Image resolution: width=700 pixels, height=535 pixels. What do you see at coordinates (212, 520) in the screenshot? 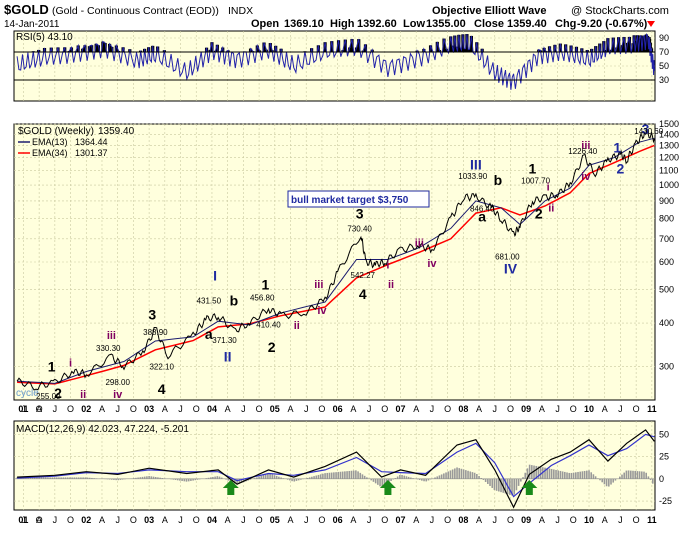
I see `x-tick-label: 04` at bounding box center [212, 520].